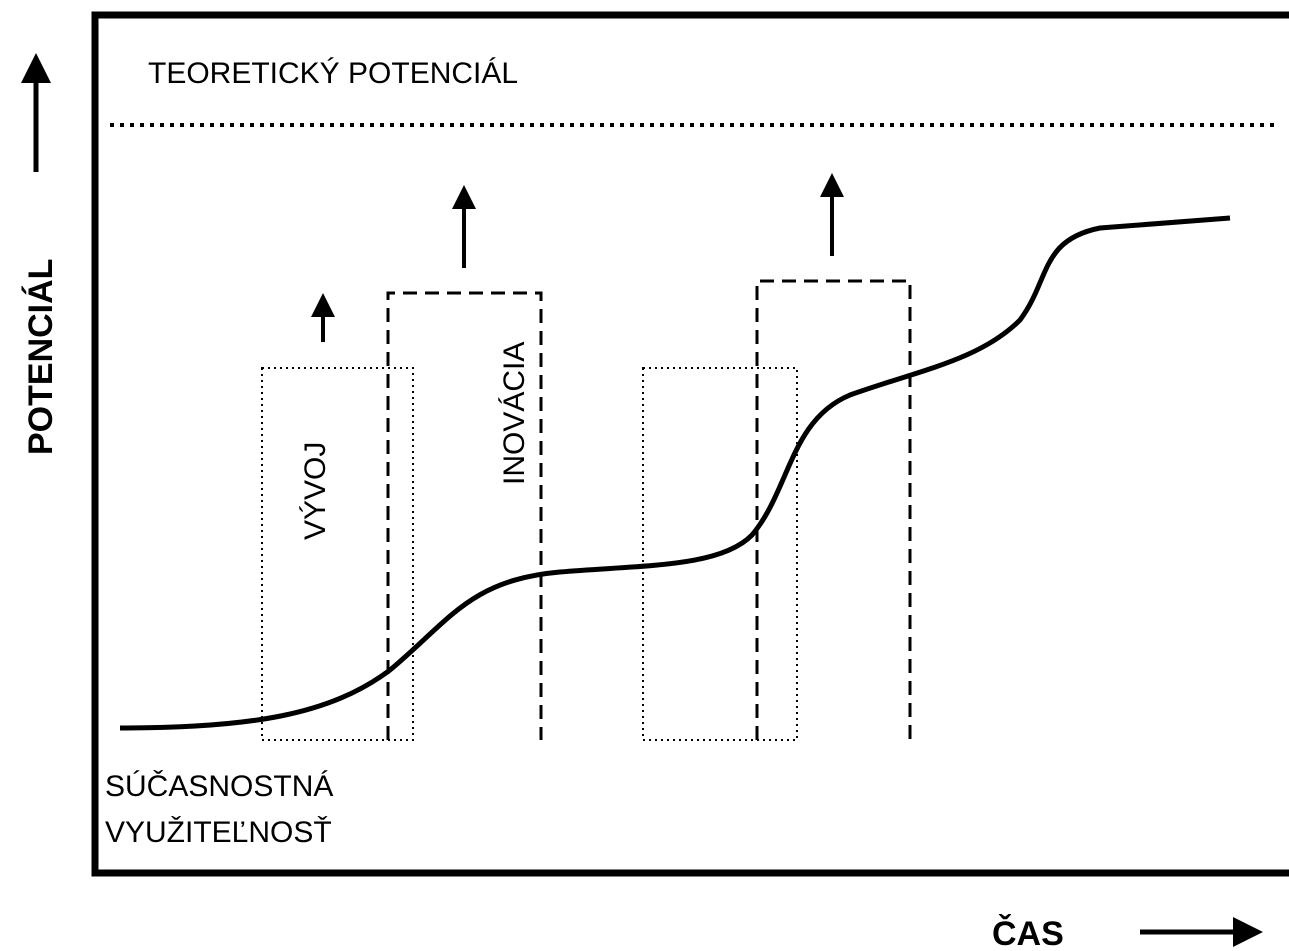 This screenshot has width=1289, height=951. Describe the element at coordinates (219, 786) in the screenshot. I see `current-label: SÚČASNOSTNÁ` at that location.